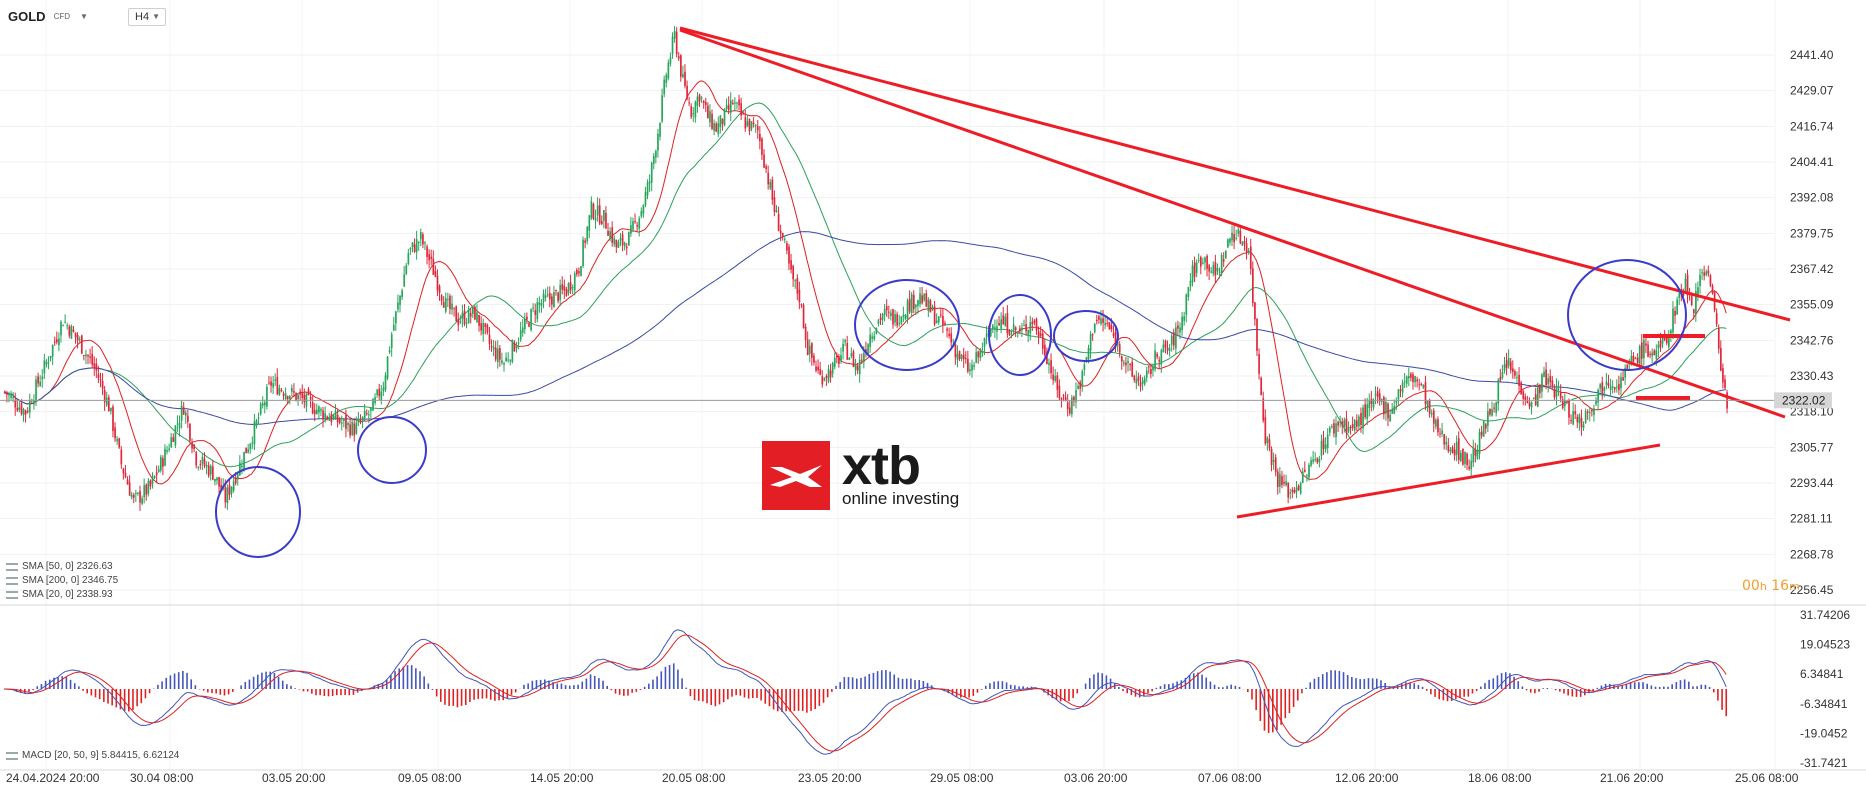 This screenshot has height=787, width=1866. What do you see at coordinates (694, 778) in the screenshot?
I see `time-tick-label: 20.05 08:00` at bounding box center [694, 778].